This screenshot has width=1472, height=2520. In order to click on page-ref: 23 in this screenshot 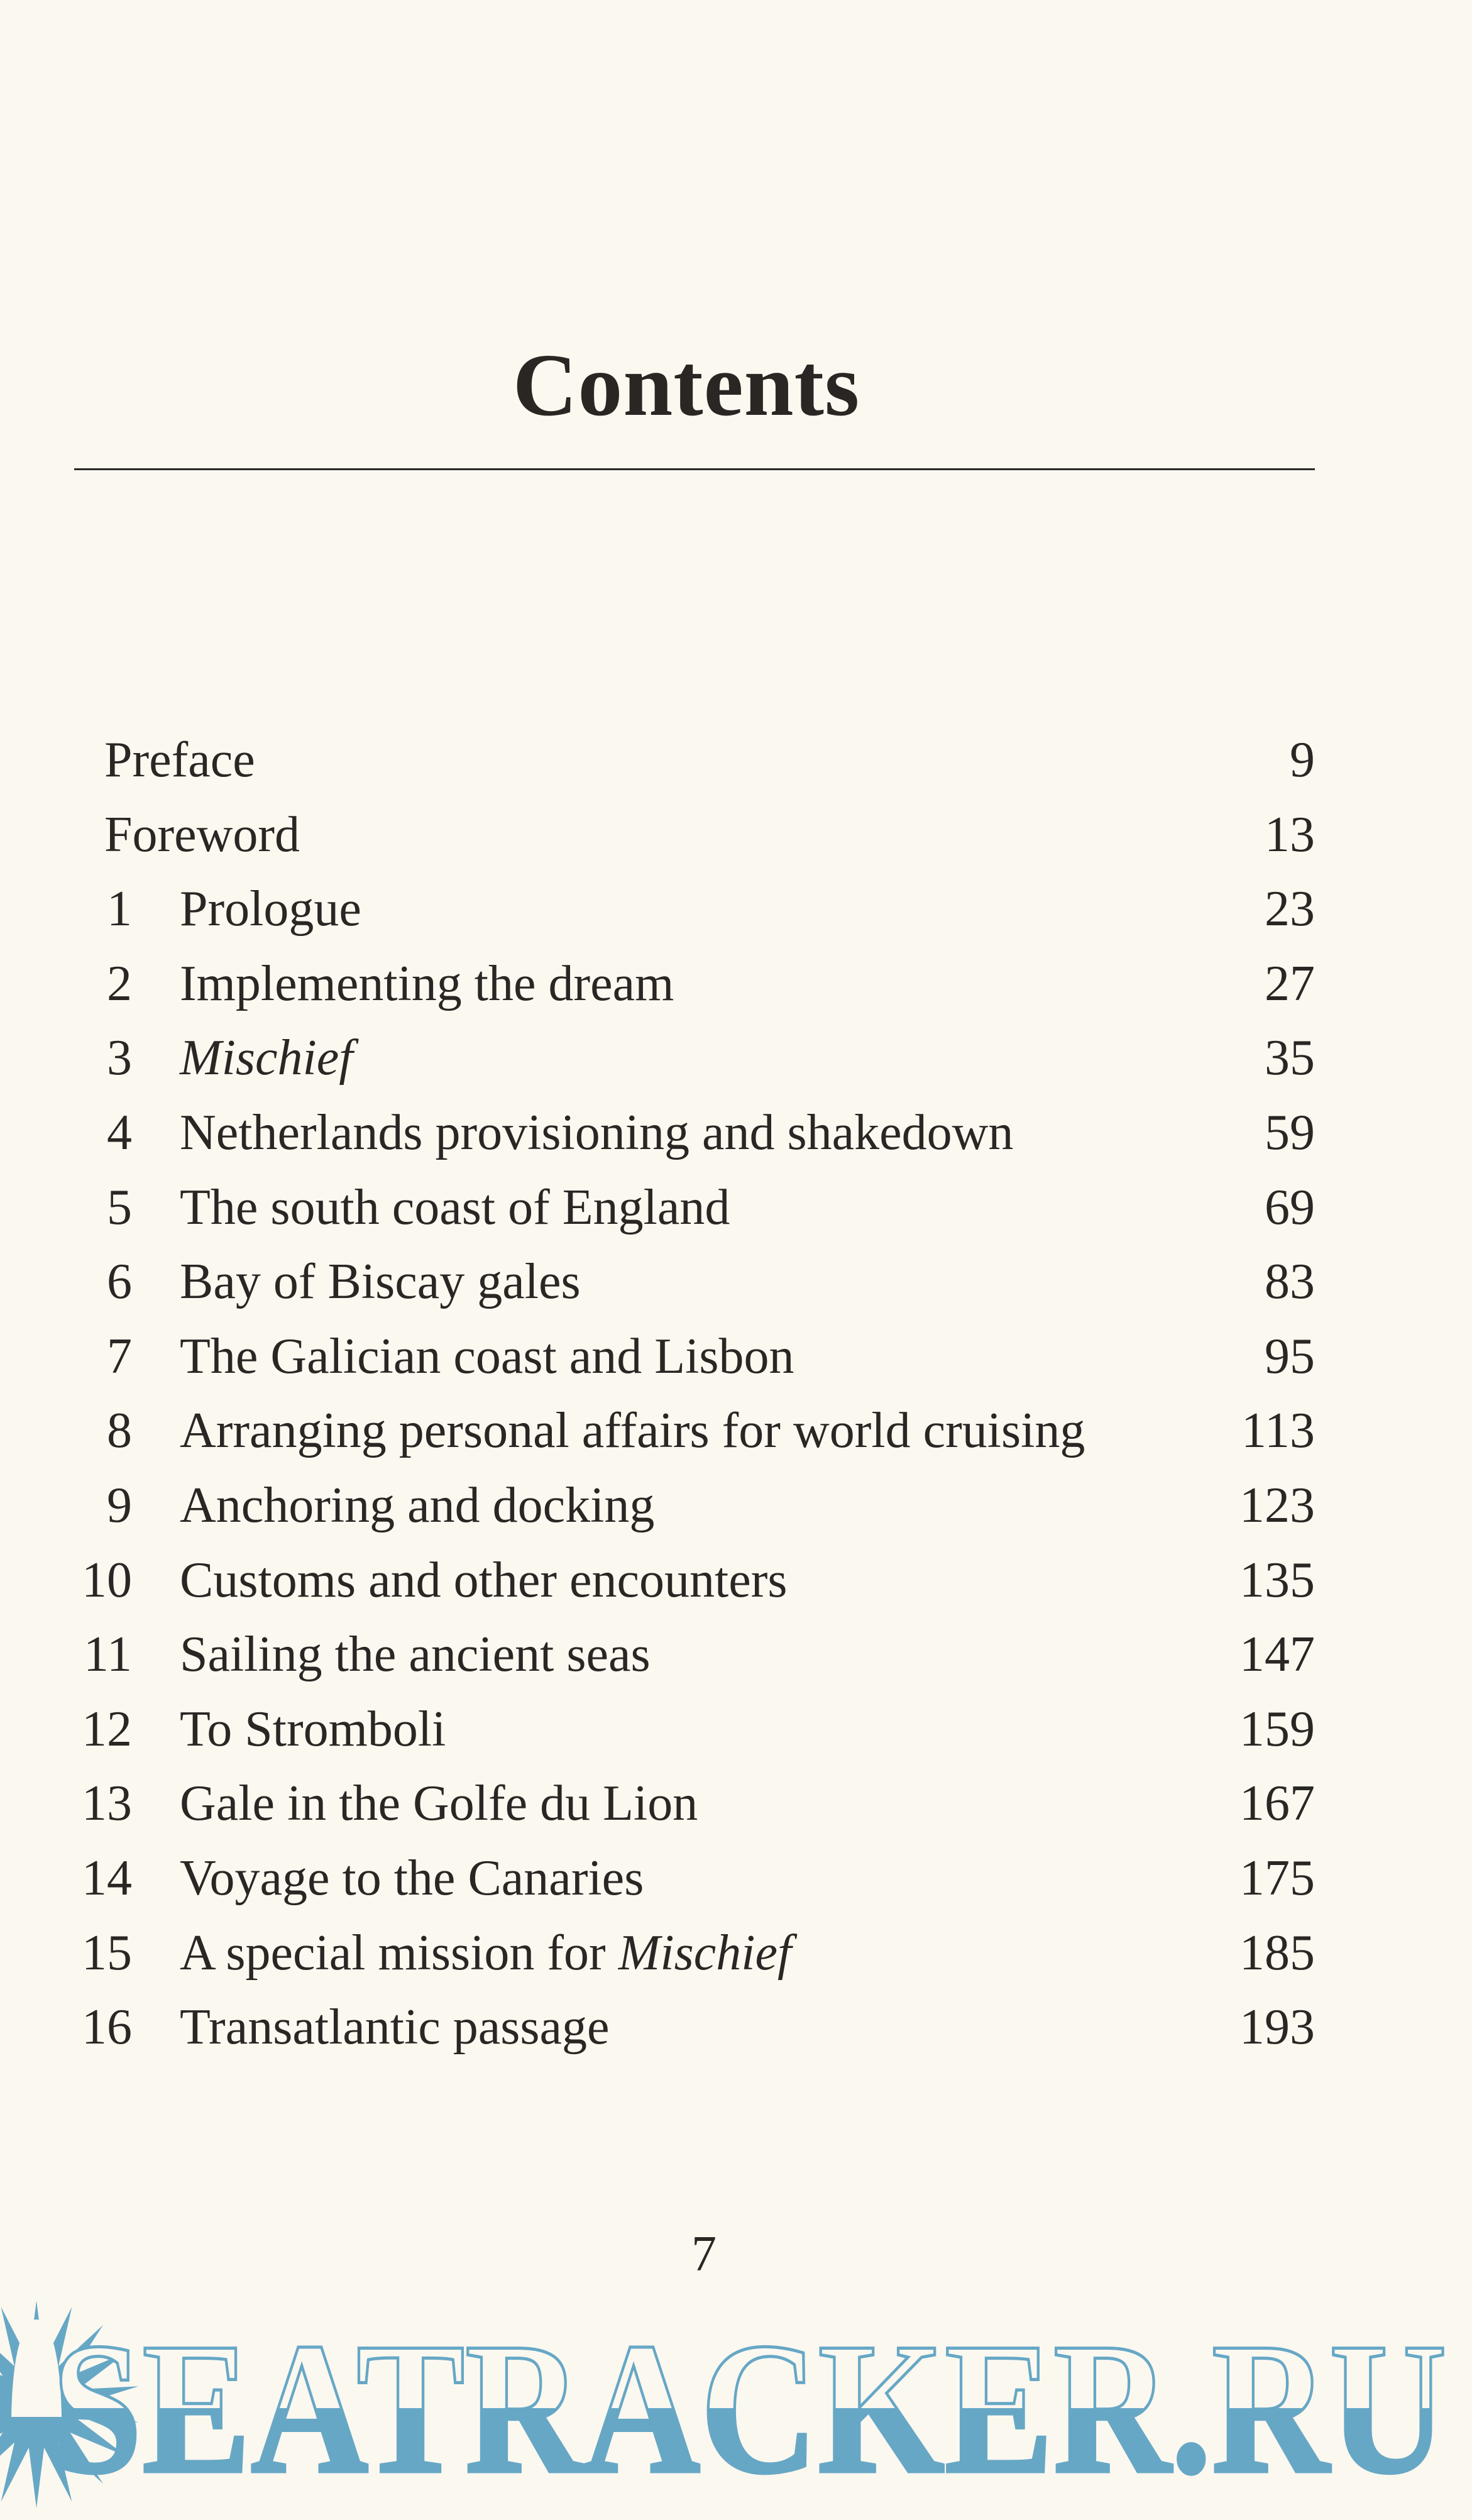, I will do `click(1290, 909)`.